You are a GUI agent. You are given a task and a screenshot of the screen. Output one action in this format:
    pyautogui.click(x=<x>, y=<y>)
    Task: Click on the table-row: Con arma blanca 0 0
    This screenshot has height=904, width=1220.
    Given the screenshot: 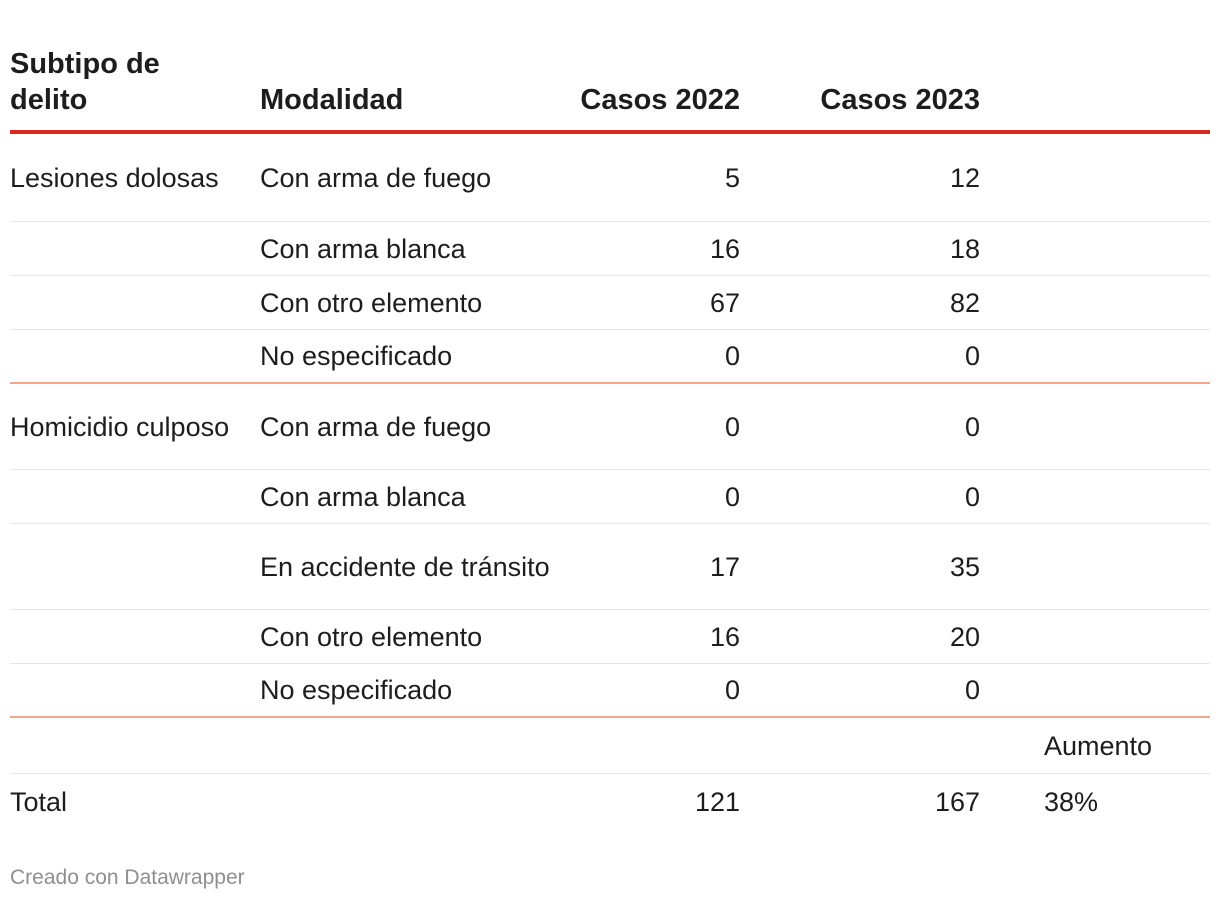 What is the action you would take?
    pyautogui.click(x=610, y=497)
    